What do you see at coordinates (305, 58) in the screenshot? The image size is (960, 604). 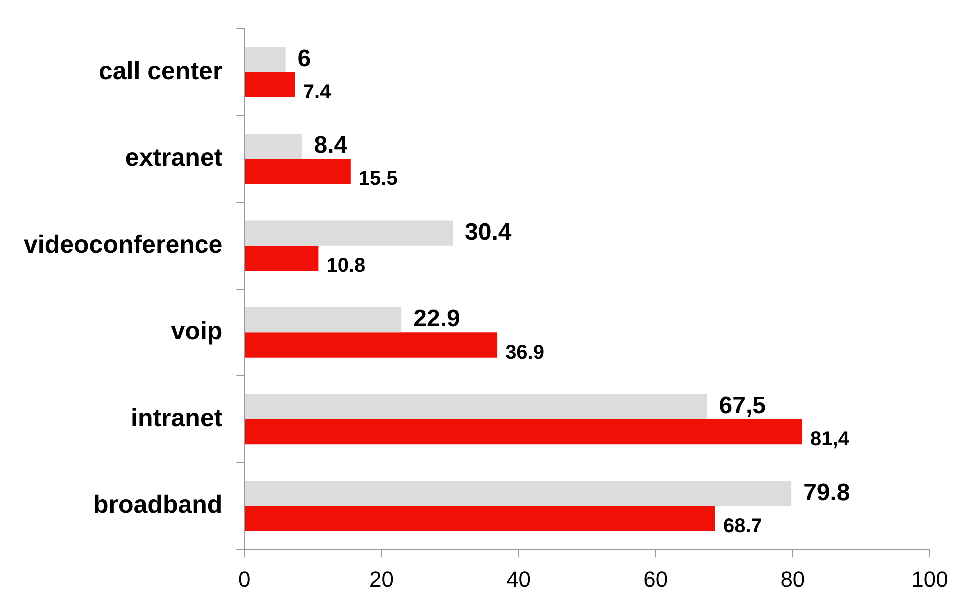 I see `data-label: 6` at bounding box center [305, 58].